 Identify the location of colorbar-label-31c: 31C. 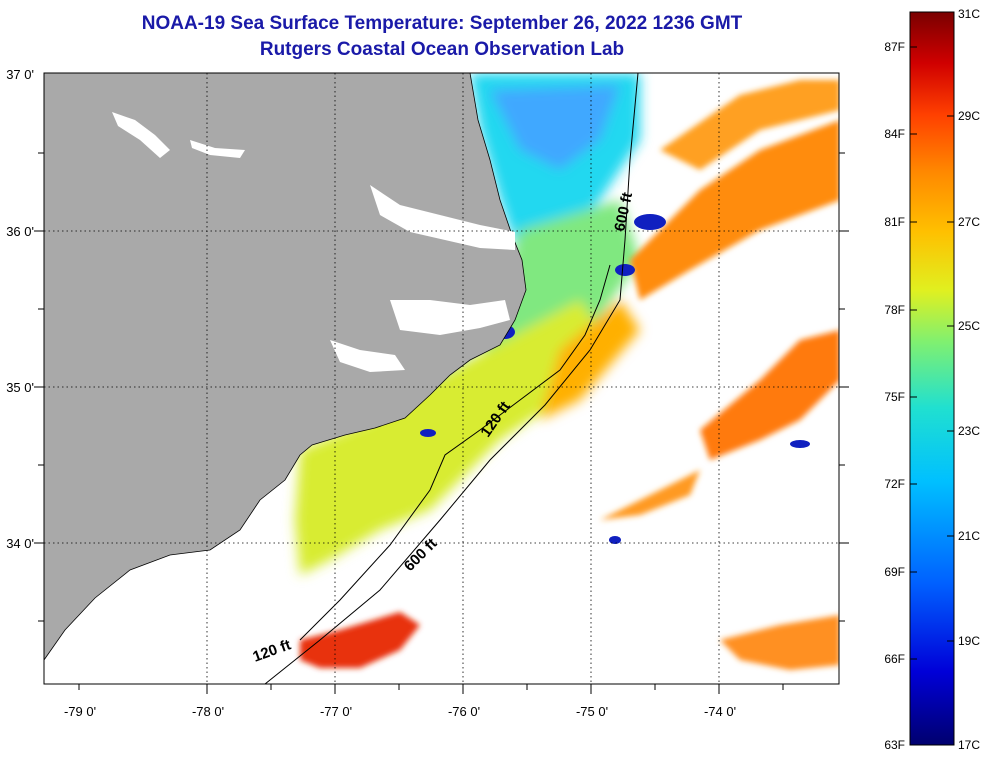
(969, 14).